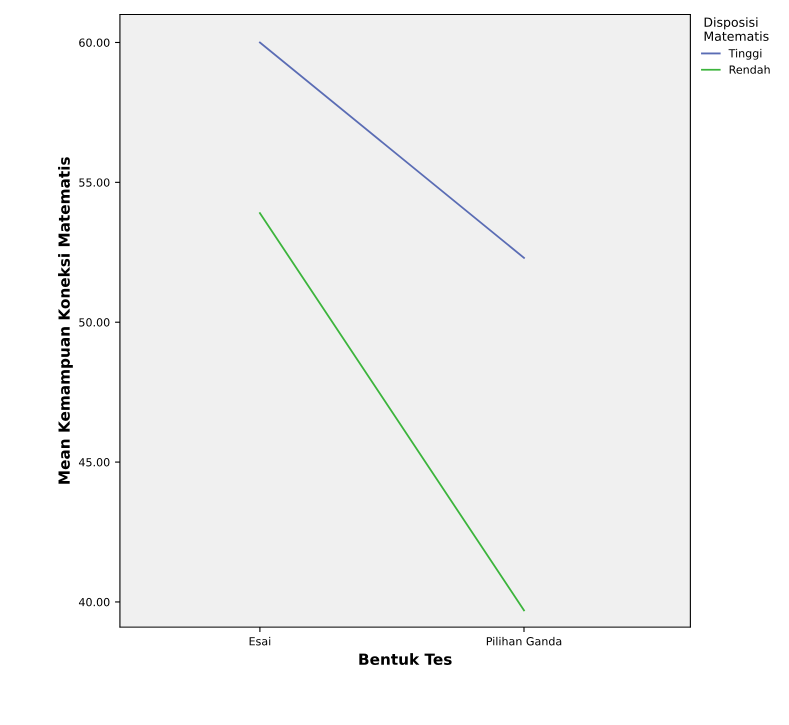 The width and height of the screenshot is (789, 725). I want to click on legend-label: Tinggi, so click(745, 54).